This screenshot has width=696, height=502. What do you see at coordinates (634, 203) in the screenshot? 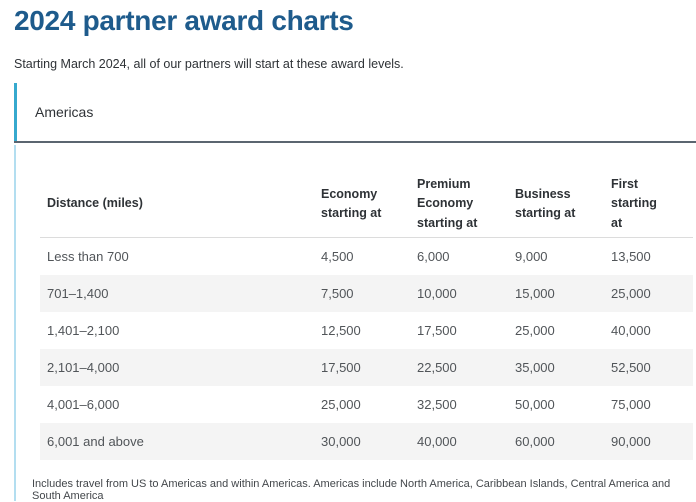
I see `column-header-first: First starting at` at bounding box center [634, 203].